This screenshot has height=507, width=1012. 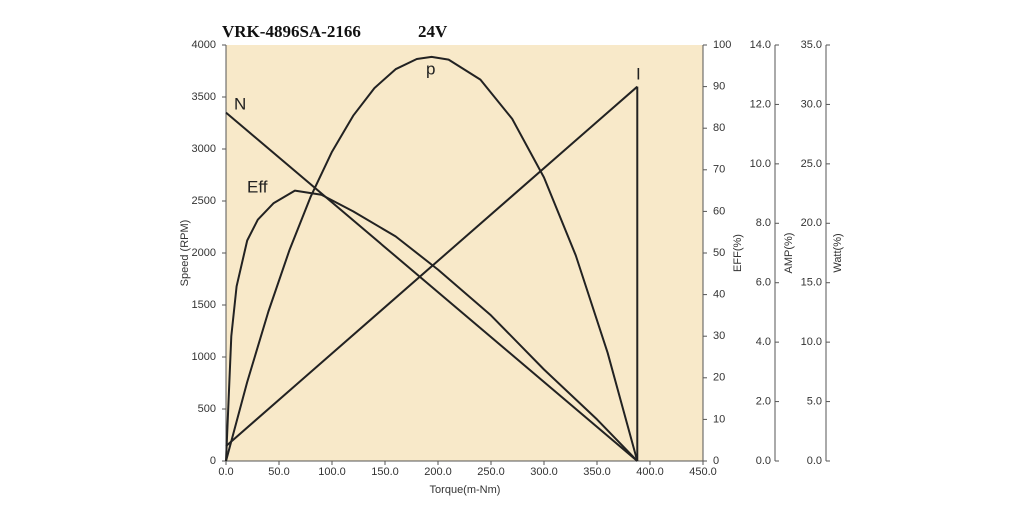 What do you see at coordinates (763, 283) in the screenshot?
I see `y3-tick-label: 6.0` at bounding box center [763, 283].